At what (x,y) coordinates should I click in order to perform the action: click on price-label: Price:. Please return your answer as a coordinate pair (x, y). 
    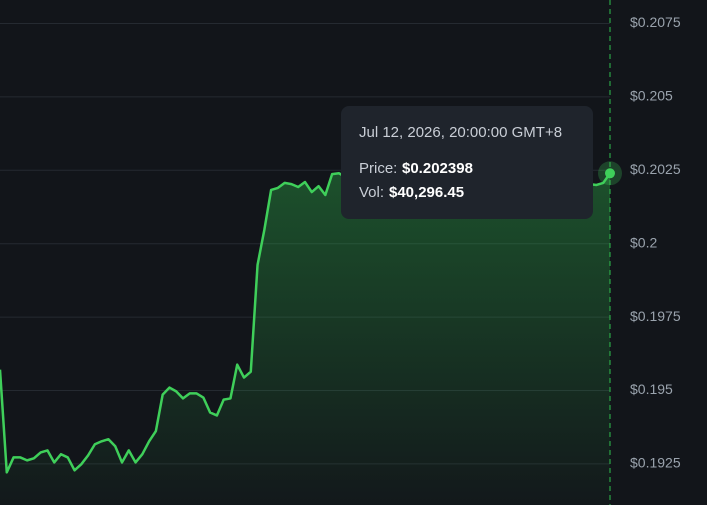
    Looking at the image, I should click on (378, 168).